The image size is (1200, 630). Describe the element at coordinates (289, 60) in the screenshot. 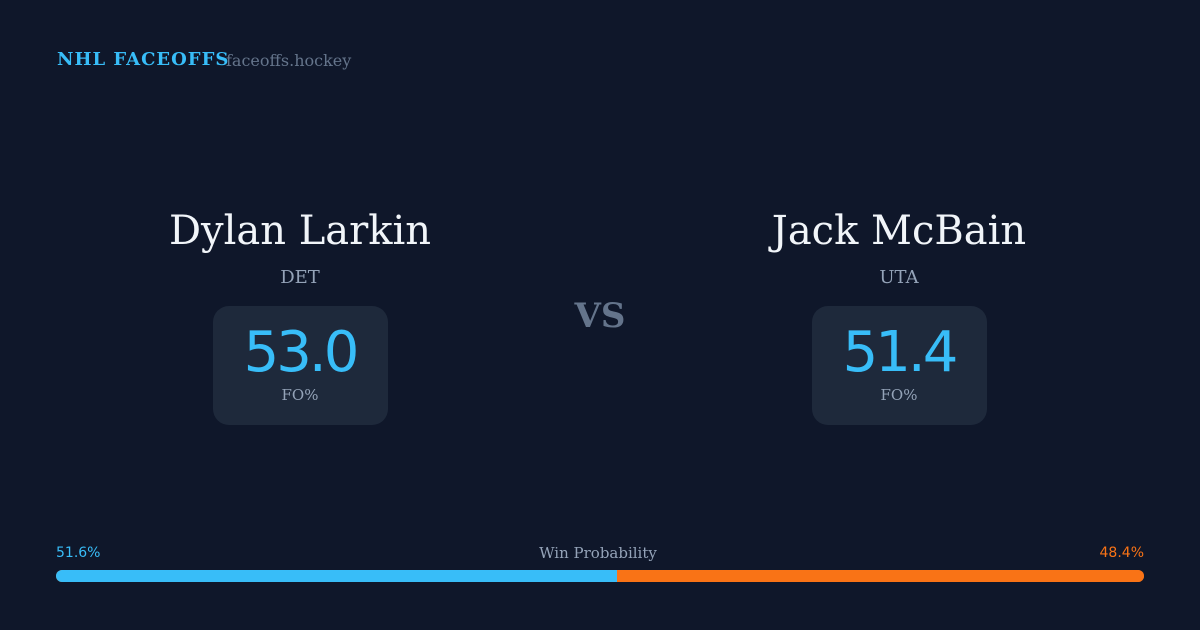

I see `site-url: faceoffs.hockey` at that location.